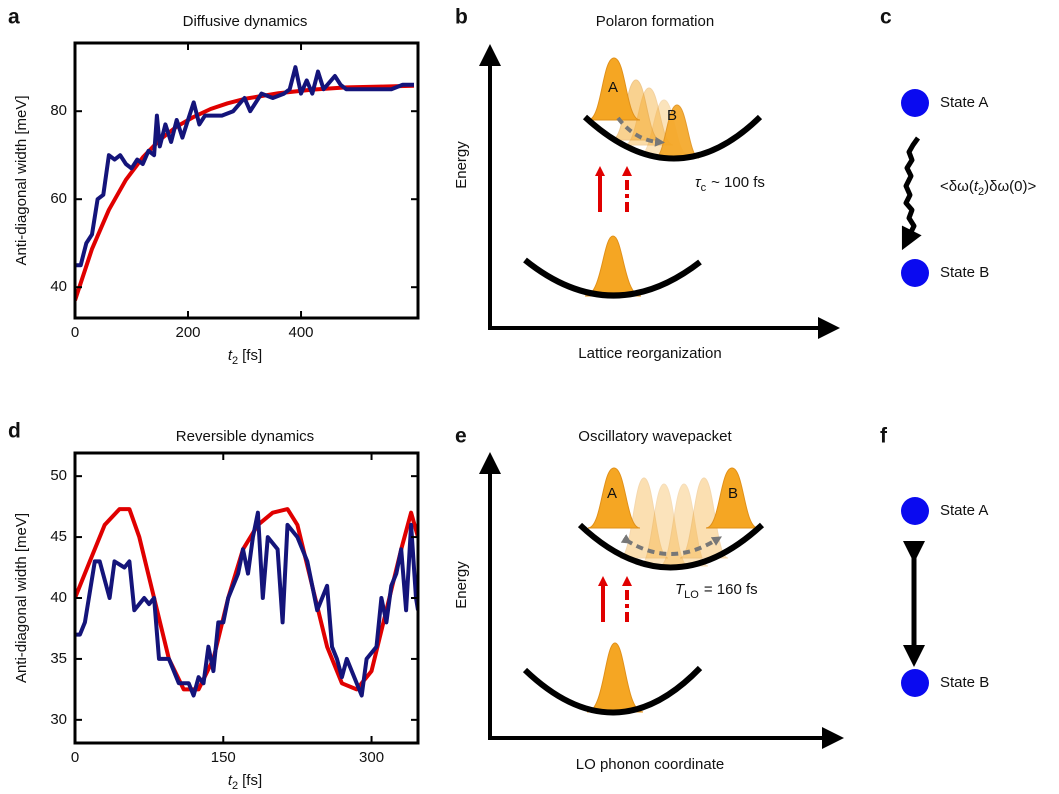  Describe the element at coordinates (245, 21) in the screenshot. I see `chart-title: Diffusive dynamics` at that location.